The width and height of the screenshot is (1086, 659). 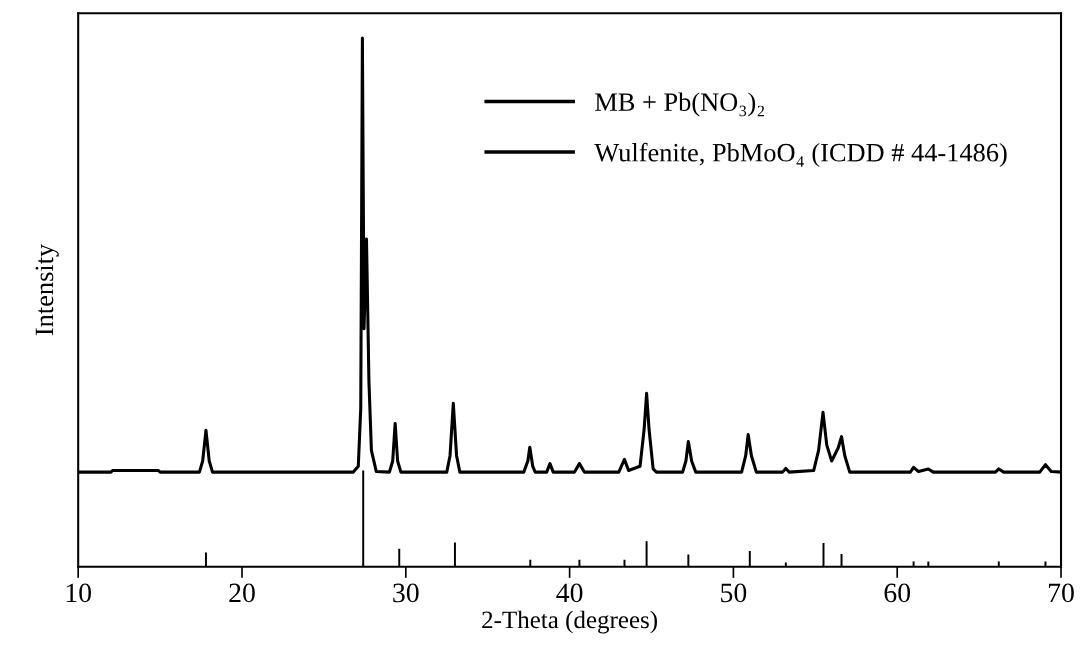 What do you see at coordinates (47, 289) in the screenshot?
I see `y-axis-title: Intensity` at bounding box center [47, 289].